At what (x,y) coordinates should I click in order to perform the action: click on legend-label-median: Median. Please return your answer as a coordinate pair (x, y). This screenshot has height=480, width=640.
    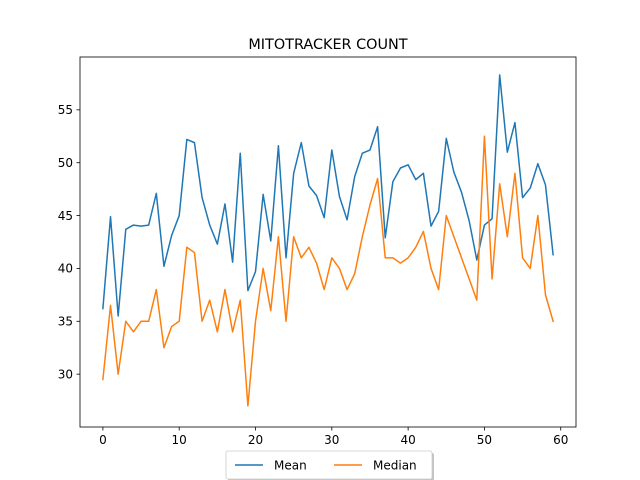
    Looking at the image, I should click on (395, 465).